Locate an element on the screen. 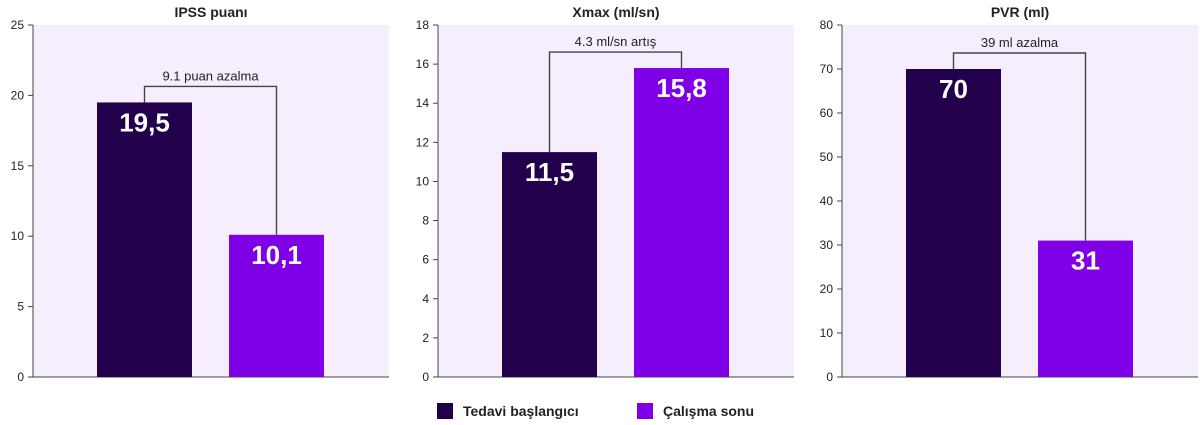 The width and height of the screenshot is (1200, 425). chart-2-tick-label-2: 20 is located at coordinates (827, 289).